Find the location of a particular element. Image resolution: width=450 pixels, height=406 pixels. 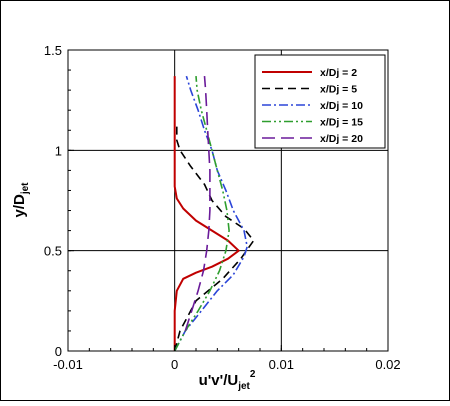

x-tick-label: 0.02 is located at coordinates (387, 364).